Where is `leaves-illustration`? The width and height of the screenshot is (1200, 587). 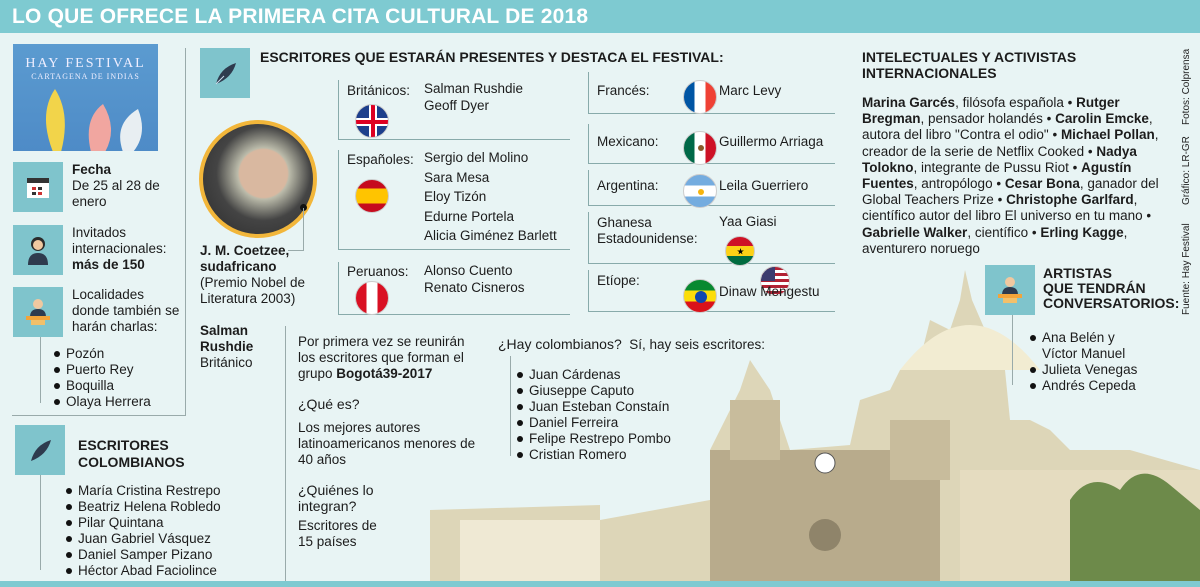
leaves-illustration is located at coordinates (93, 120).